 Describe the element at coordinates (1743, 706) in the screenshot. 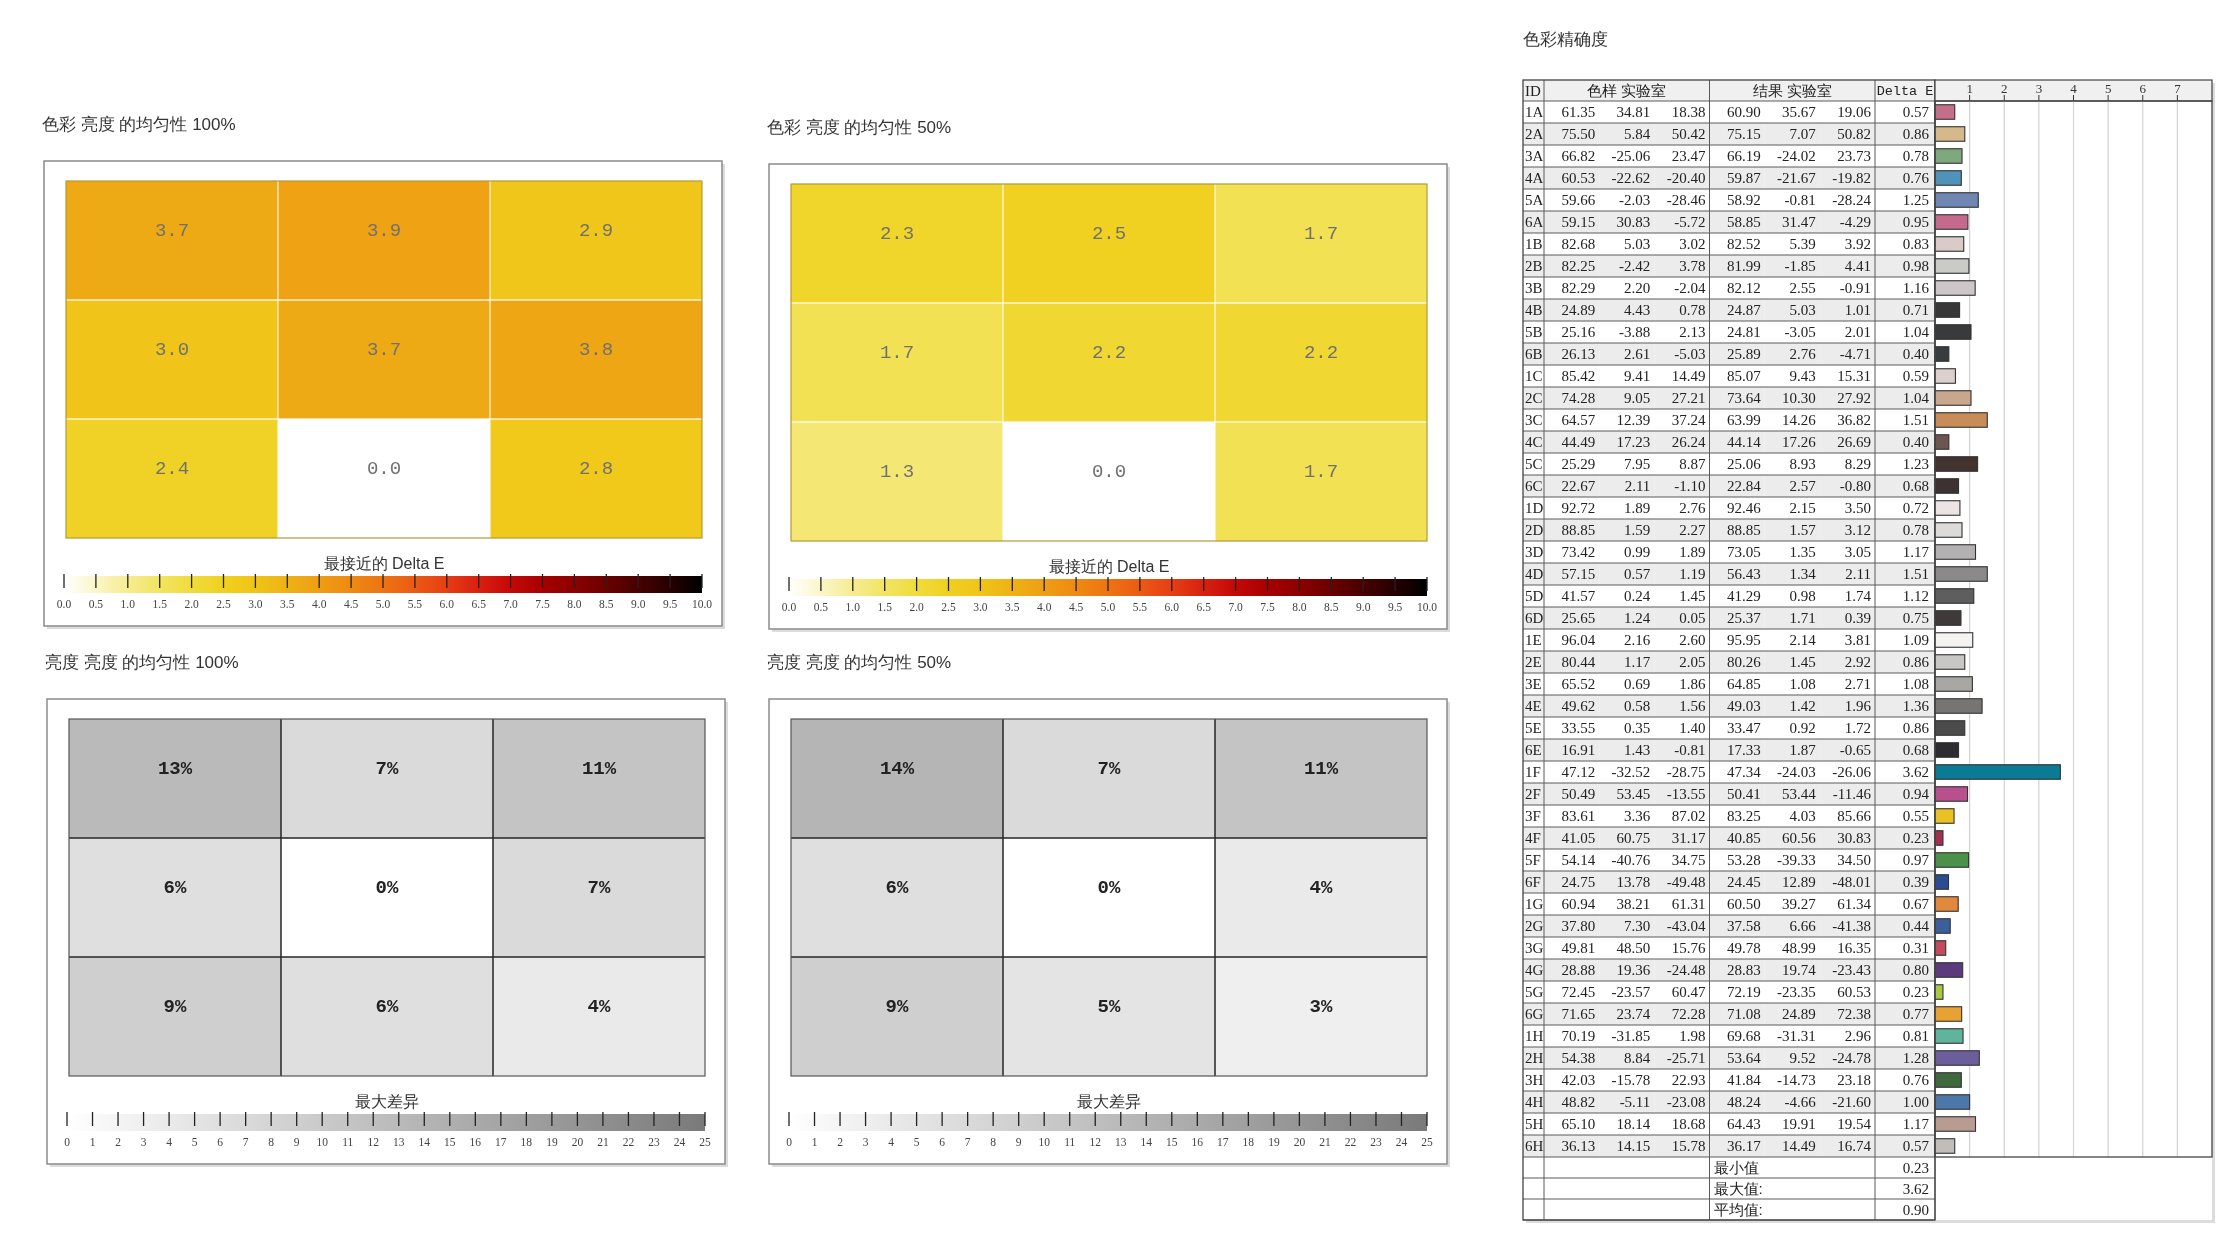

I see `data-label: 49.03` at that location.